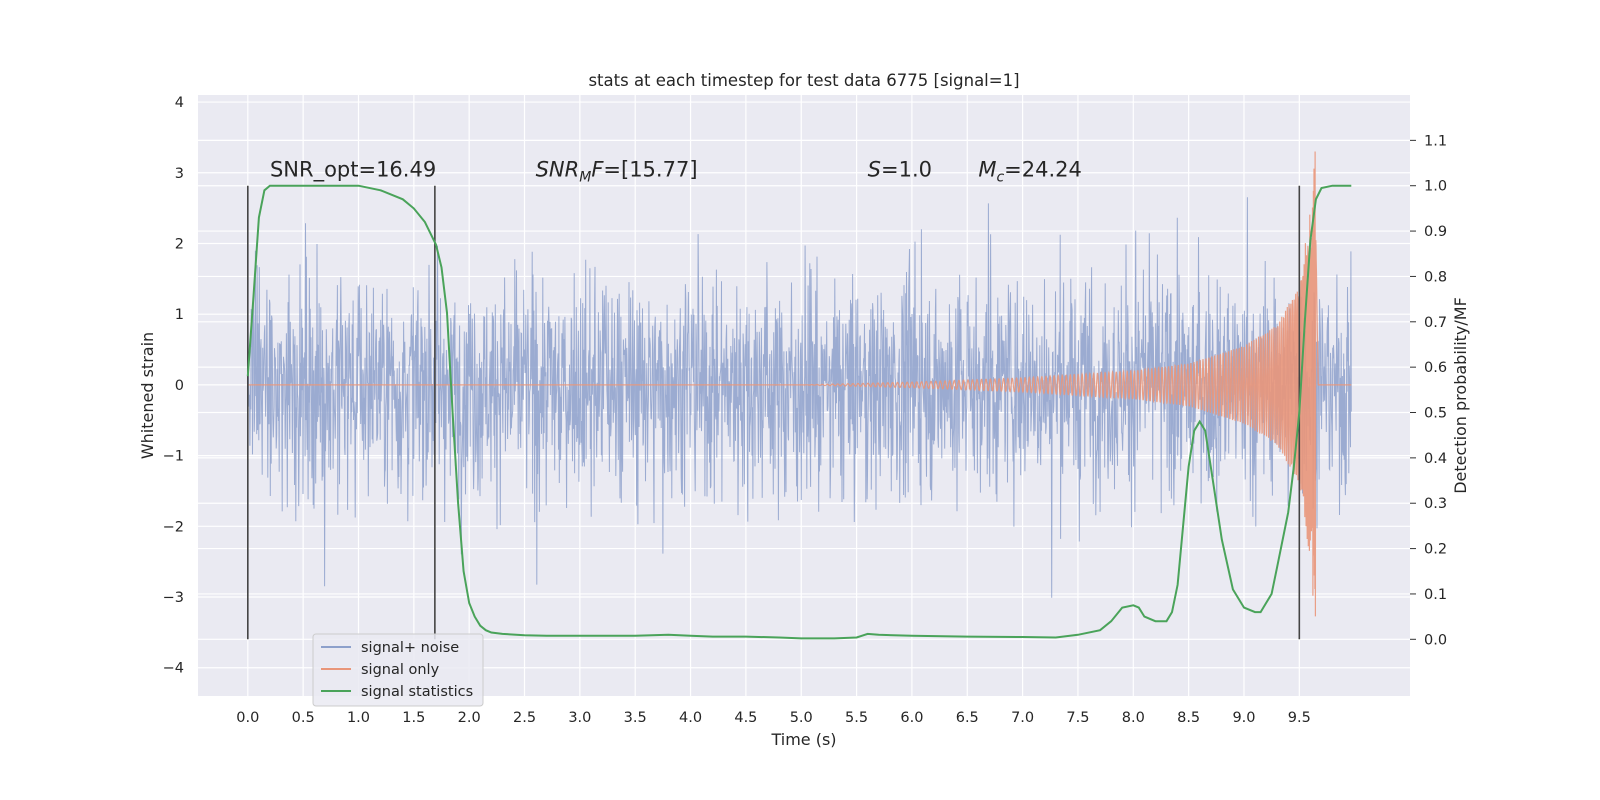 The width and height of the screenshot is (1600, 800). What do you see at coordinates (524, 718) in the screenshot?
I see `x-tick-label: 2.5` at bounding box center [524, 718].